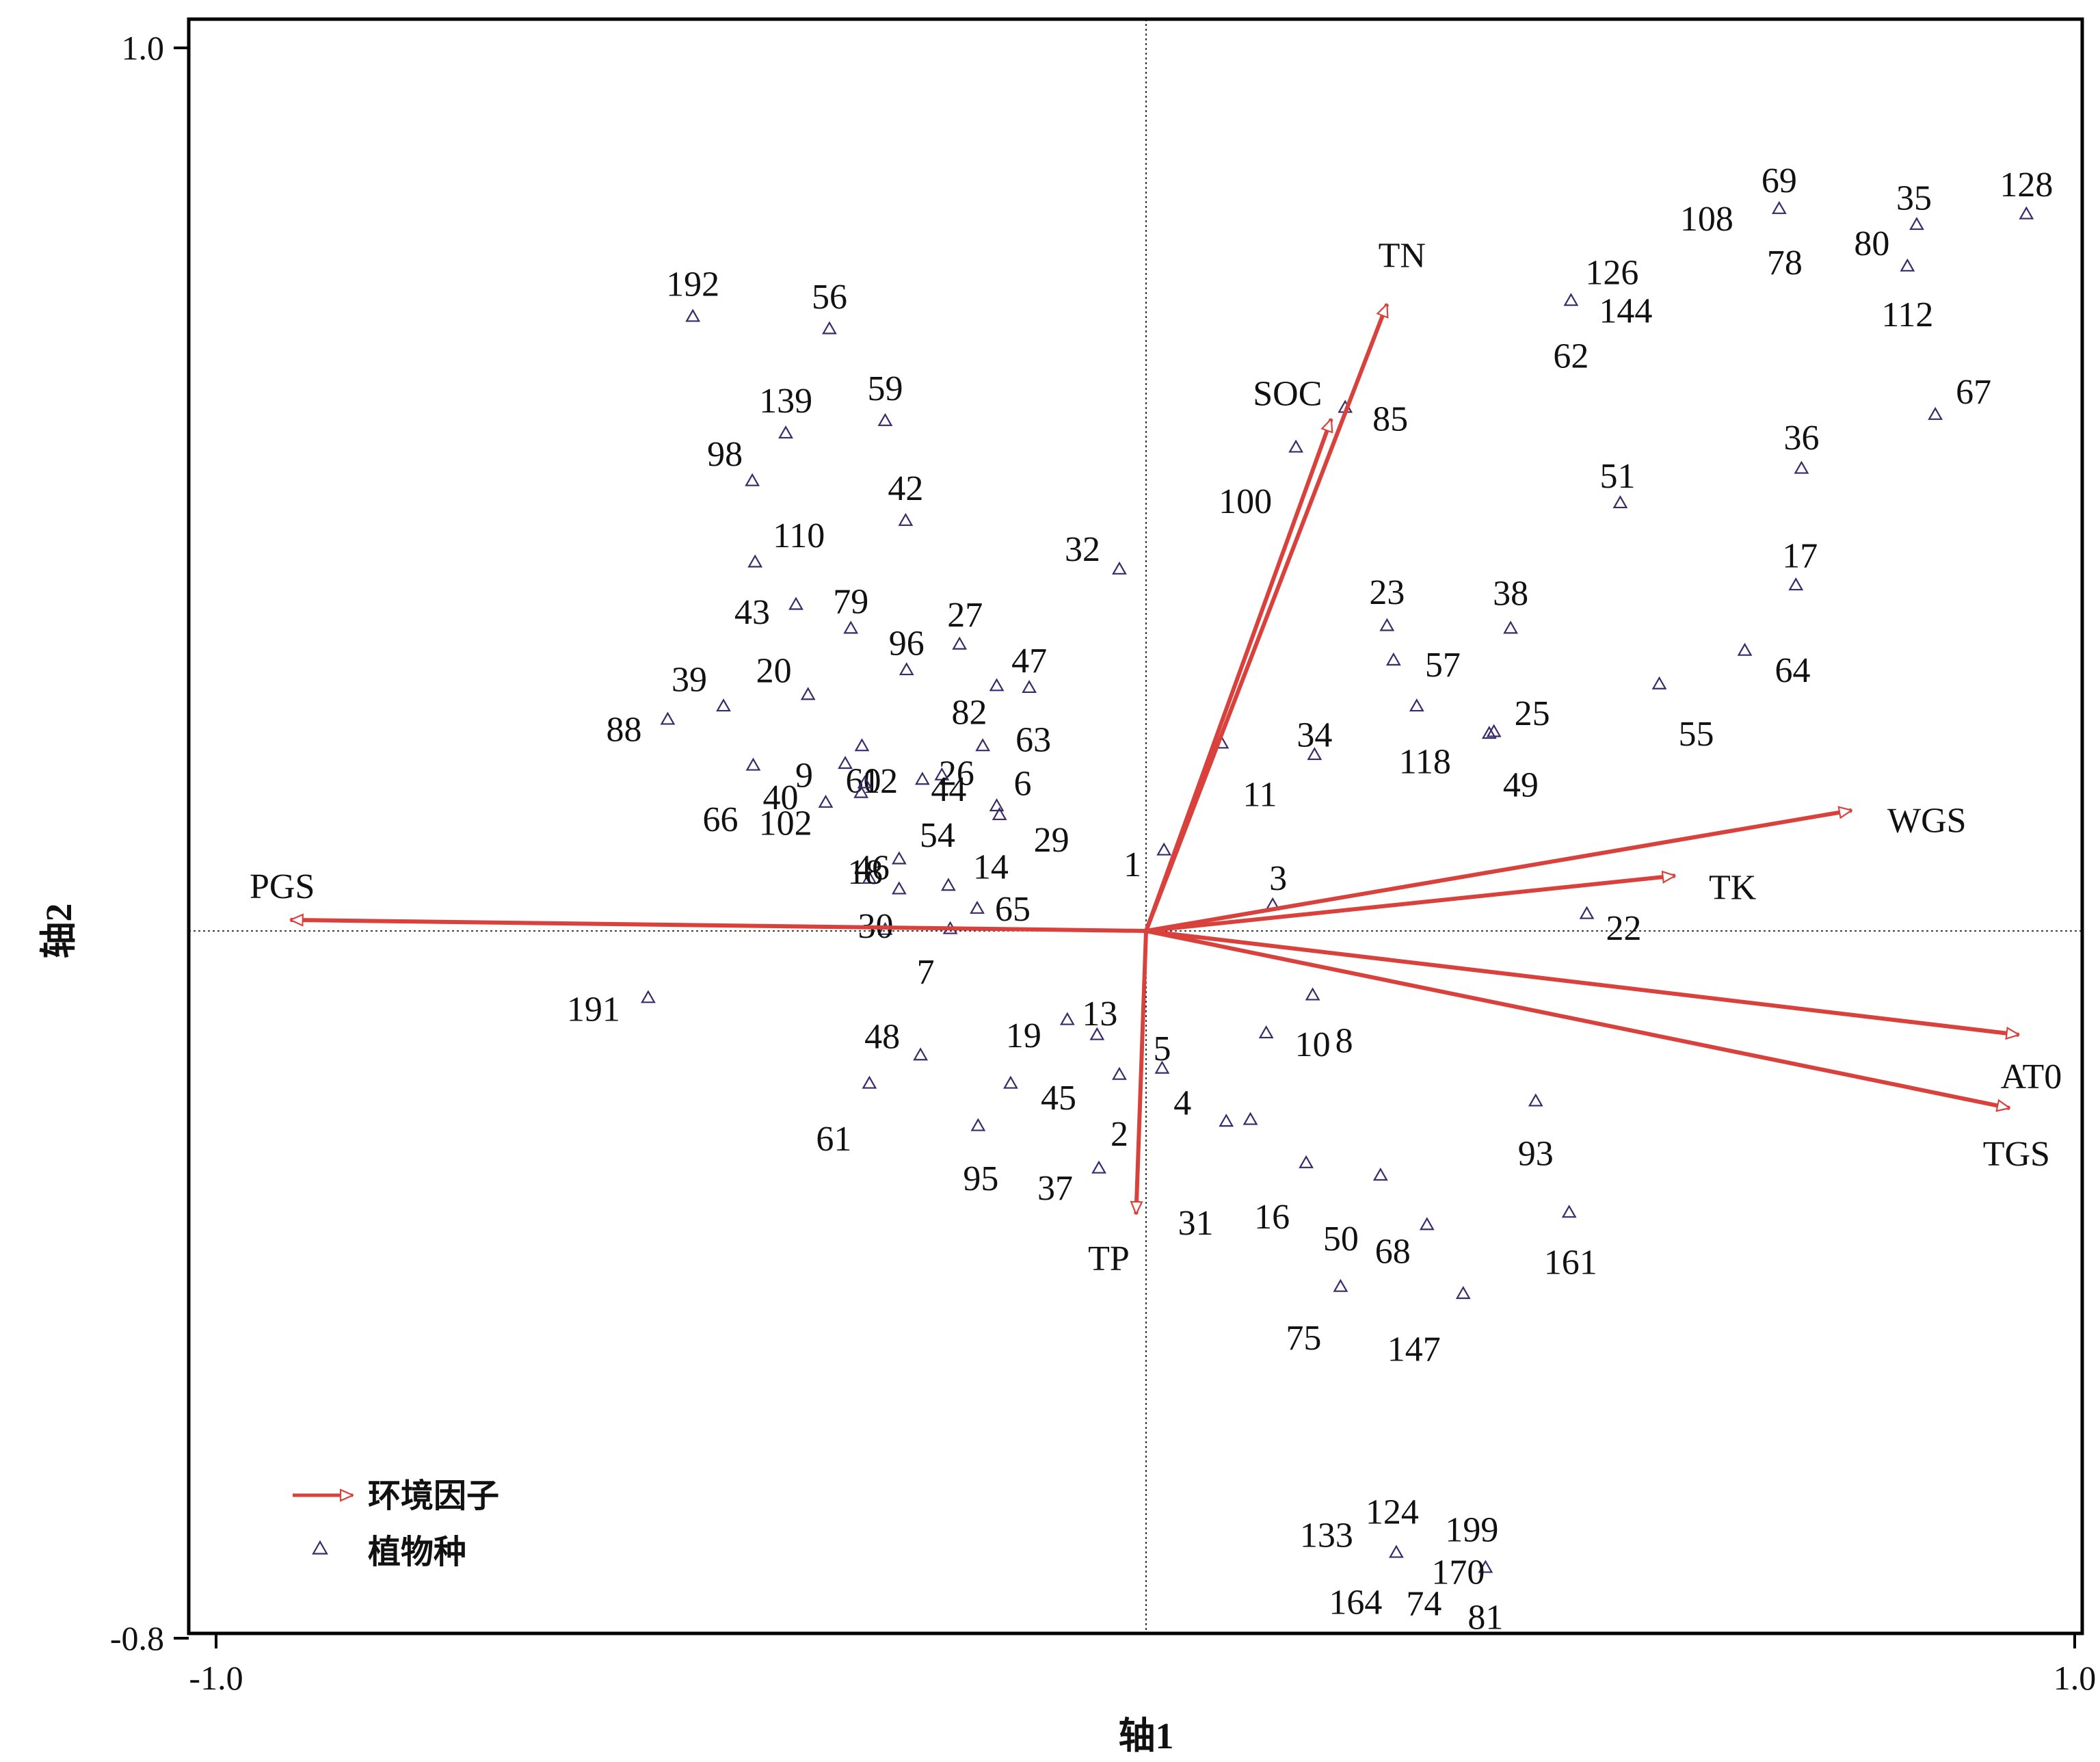  What do you see at coordinates (882, 1037) in the screenshot?
I see `species-label: 48` at bounding box center [882, 1037].